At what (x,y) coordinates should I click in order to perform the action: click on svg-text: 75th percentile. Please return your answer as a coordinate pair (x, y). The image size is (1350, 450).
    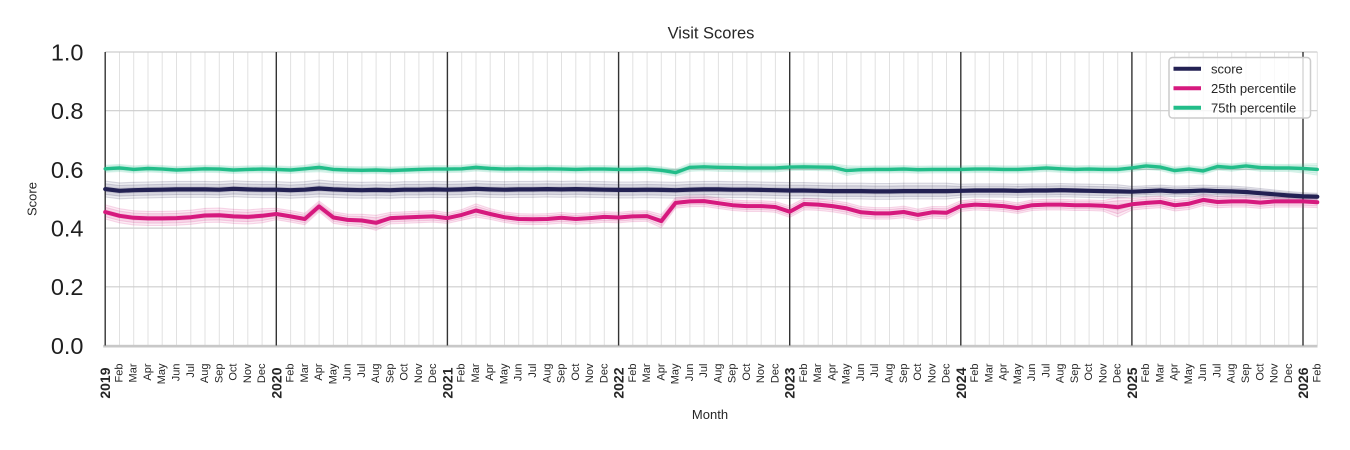
    Looking at the image, I should click on (1253, 107).